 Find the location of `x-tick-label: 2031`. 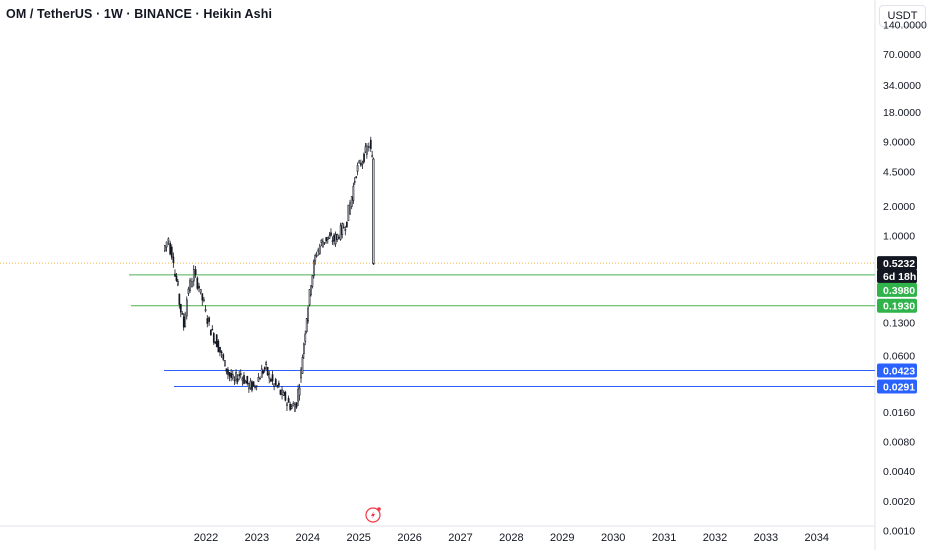

x-tick-label: 2031 is located at coordinates (664, 538).